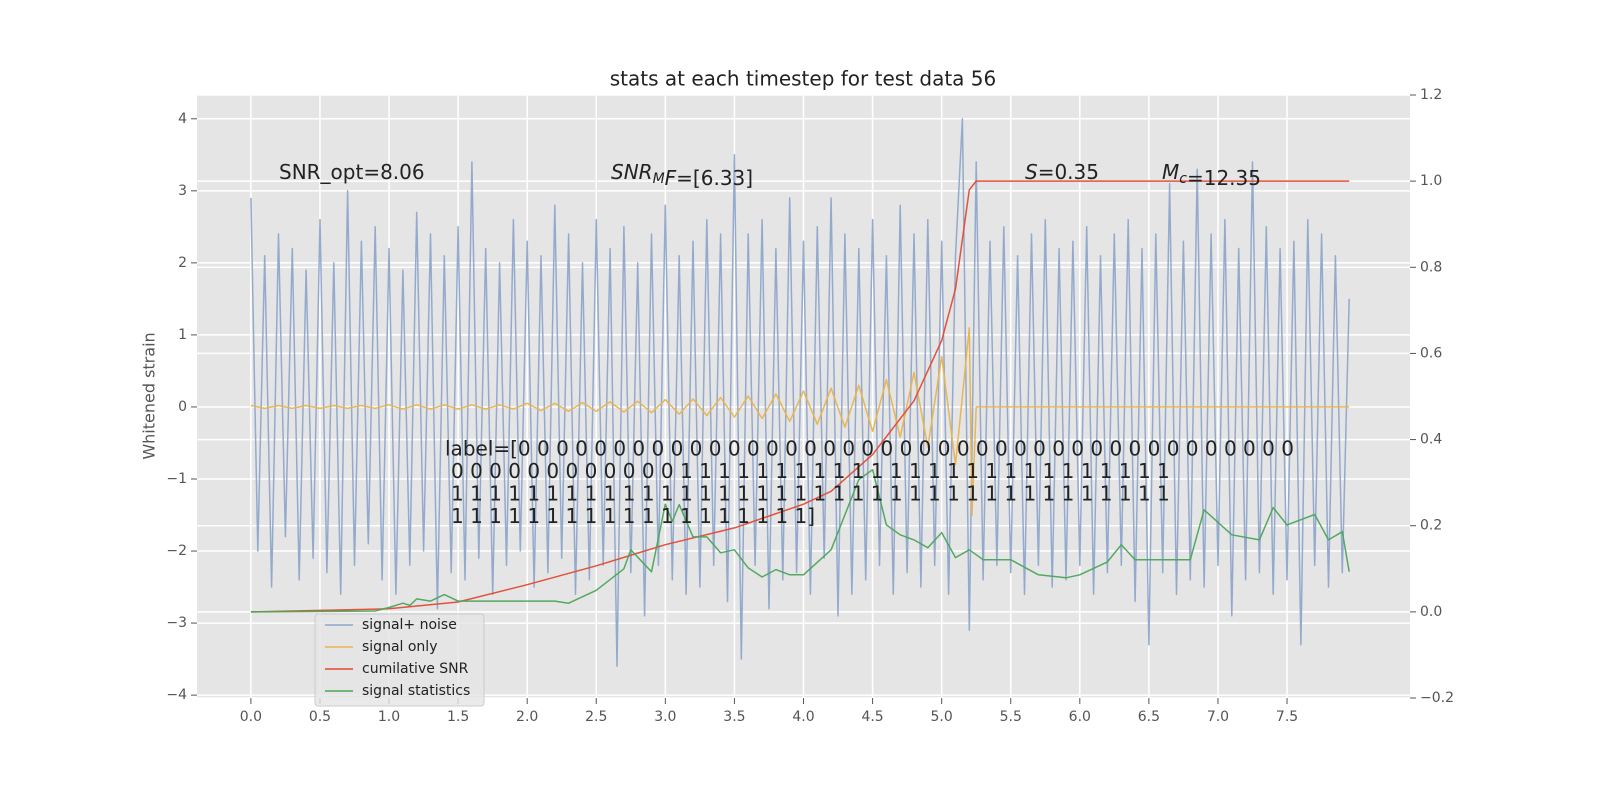 The image size is (1600, 800). I want to click on annotation-part: SNR_opt=8.06, so click(352, 172).